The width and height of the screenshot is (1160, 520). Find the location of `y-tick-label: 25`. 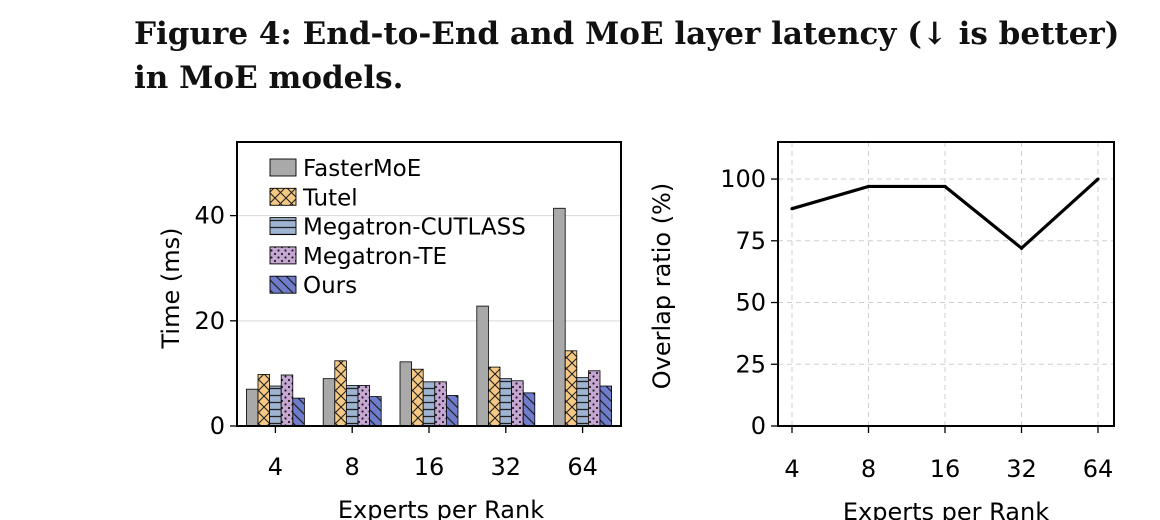

y-tick-label: 25 is located at coordinates (750, 364).